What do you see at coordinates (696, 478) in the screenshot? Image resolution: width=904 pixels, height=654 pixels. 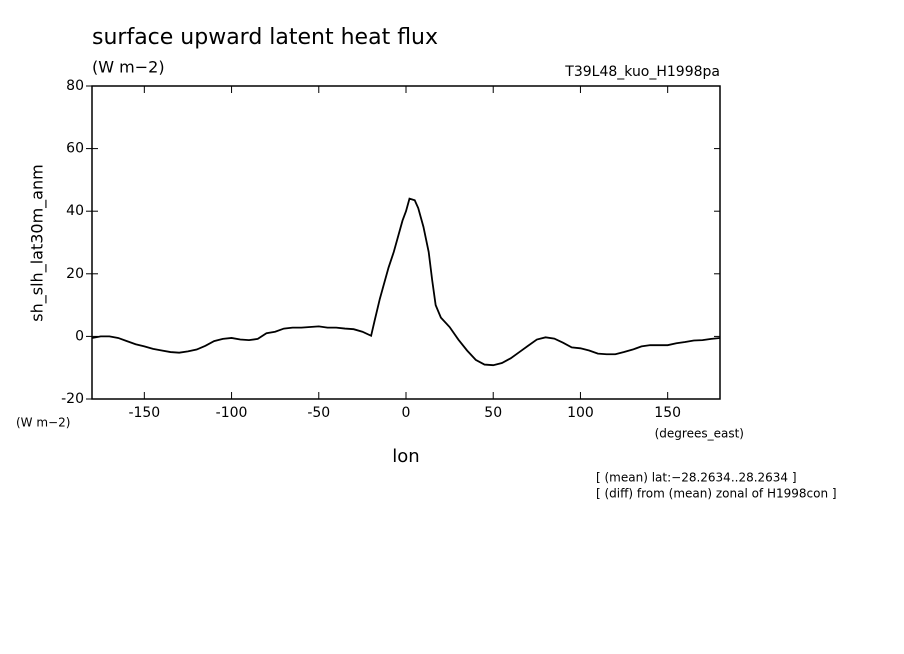 I see `note: [ (mean) lat:−28.2634..28.2634 ]` at bounding box center [696, 478].